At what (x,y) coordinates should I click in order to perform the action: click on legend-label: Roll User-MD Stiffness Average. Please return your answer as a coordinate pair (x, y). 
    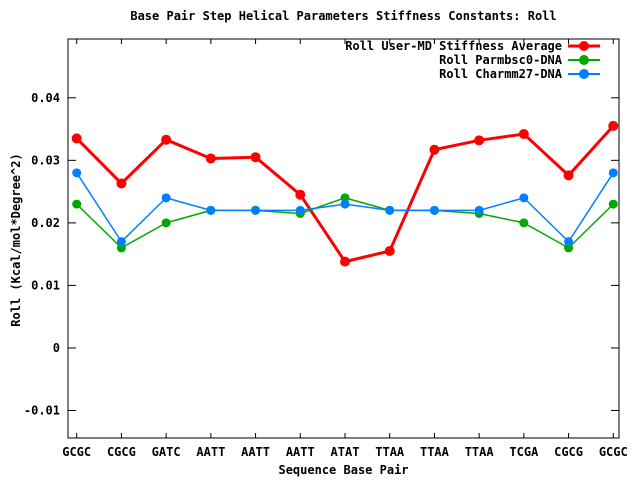
    Looking at the image, I should click on (453, 46).